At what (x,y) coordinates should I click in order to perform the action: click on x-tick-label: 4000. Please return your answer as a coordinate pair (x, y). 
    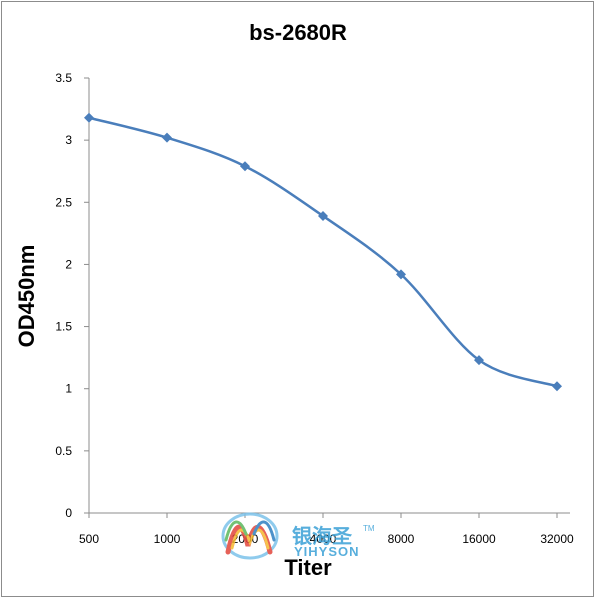
    Looking at the image, I should click on (323, 539).